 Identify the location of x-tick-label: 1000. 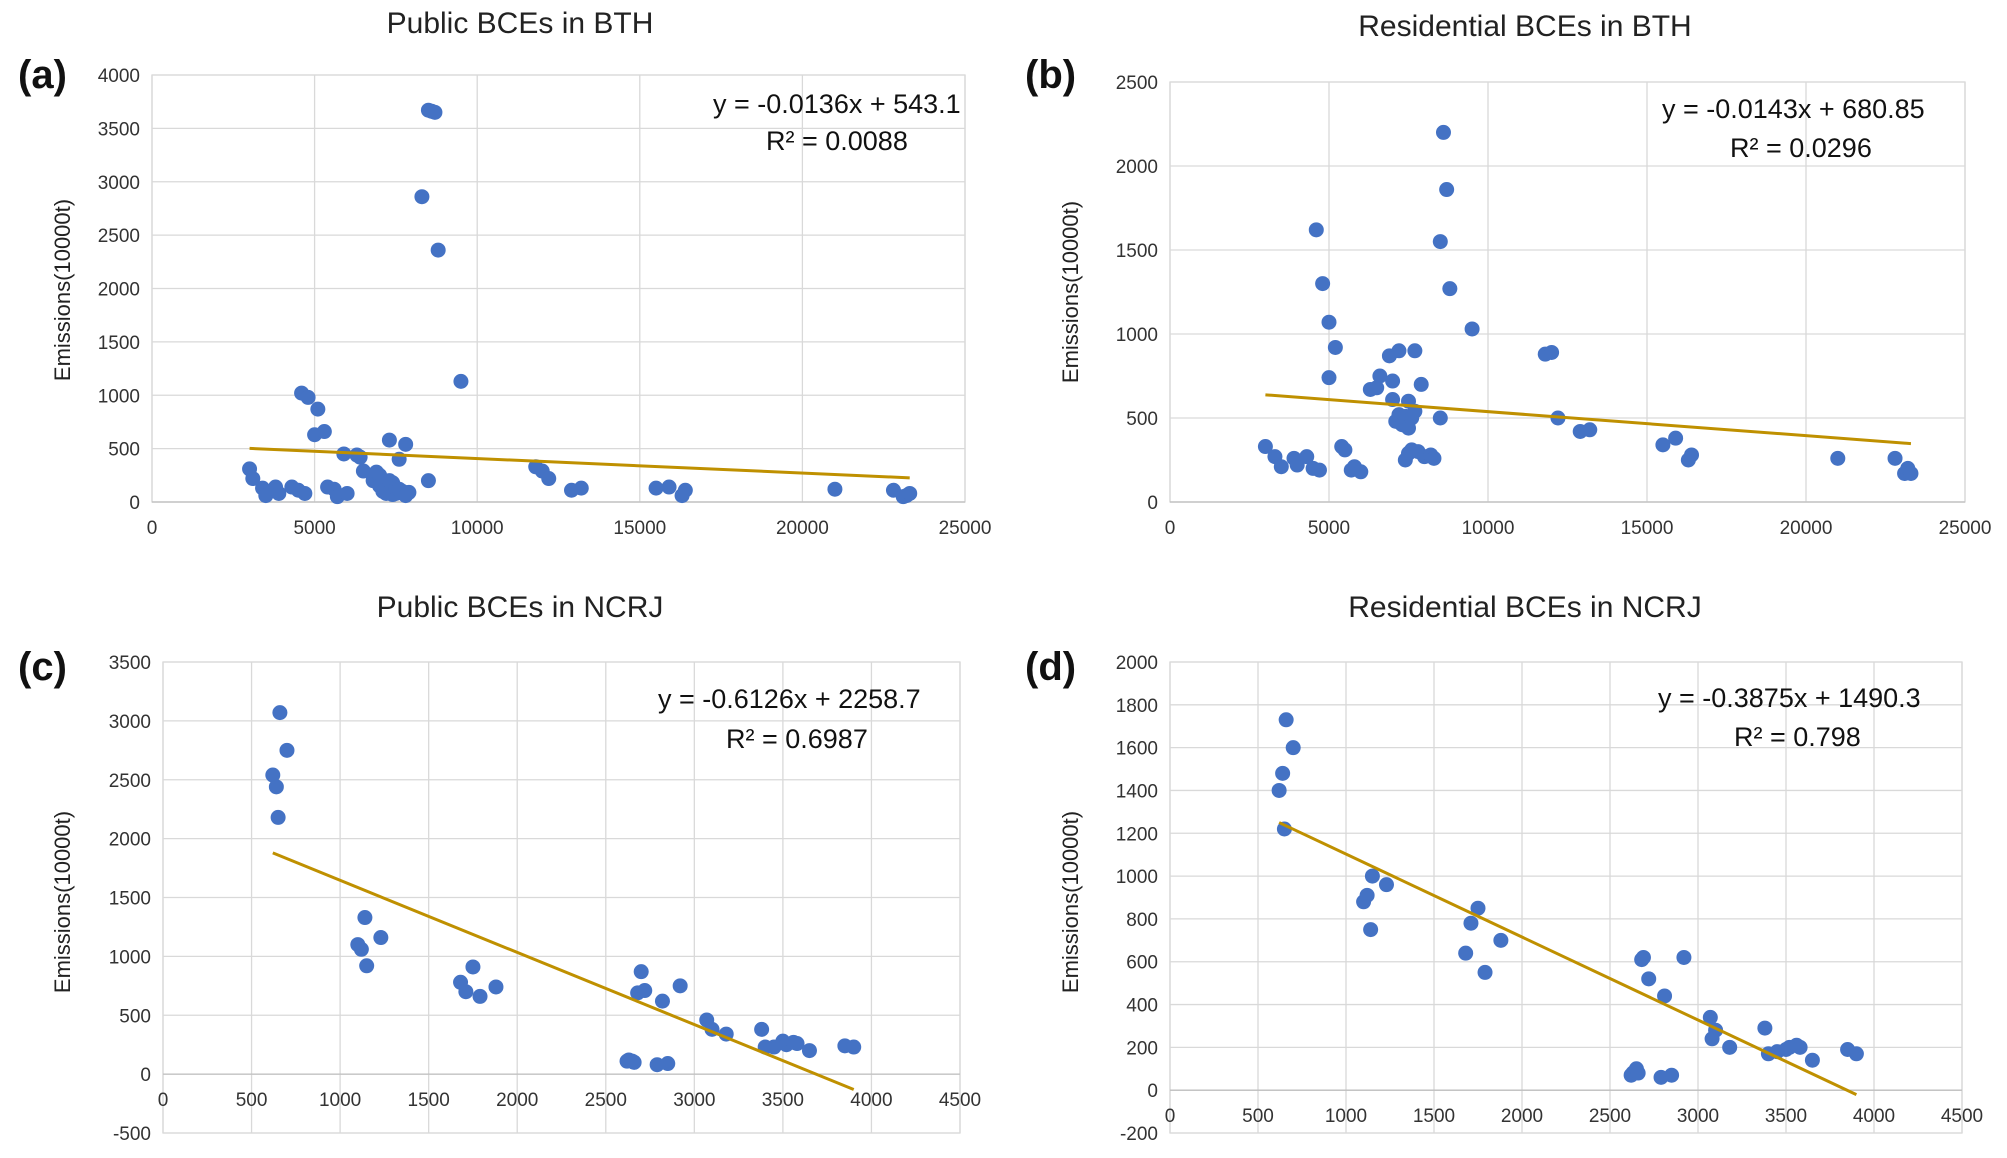
(340, 1100).